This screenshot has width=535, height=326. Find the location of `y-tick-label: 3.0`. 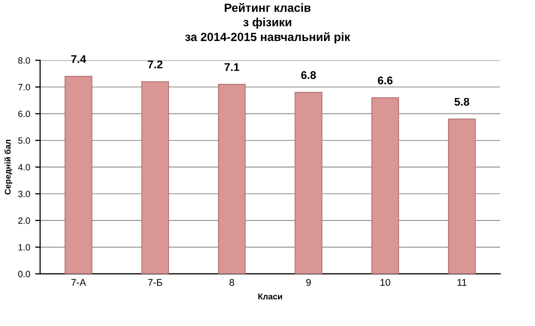

y-tick-label: 3.0 is located at coordinates (24, 194).